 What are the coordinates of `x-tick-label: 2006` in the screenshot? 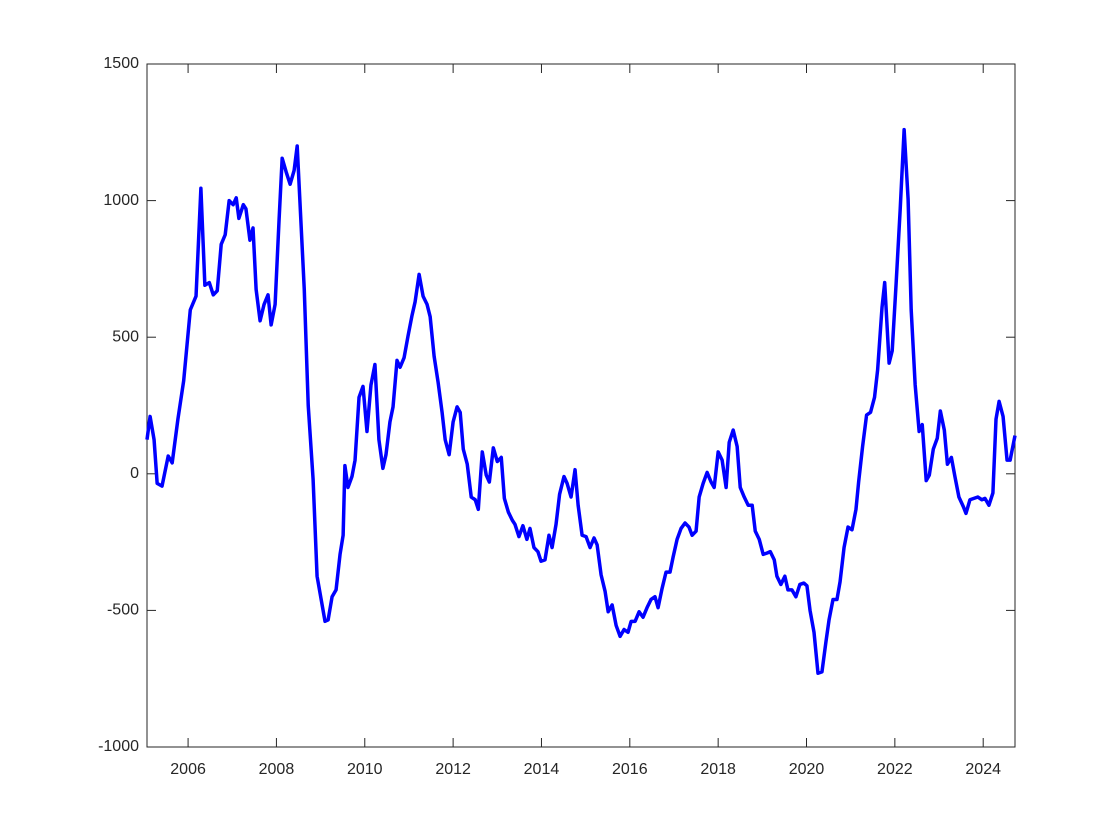 It's located at (188, 769).